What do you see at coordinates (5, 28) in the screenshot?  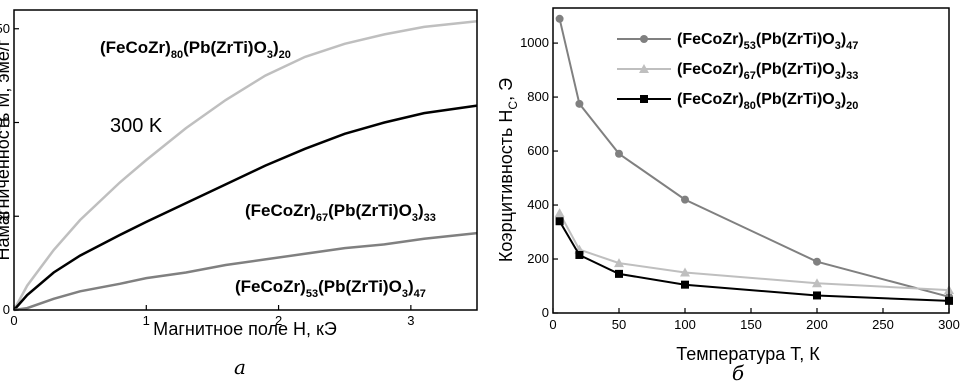 I see `chart-a-y-tick-label: 150` at bounding box center [5, 28].